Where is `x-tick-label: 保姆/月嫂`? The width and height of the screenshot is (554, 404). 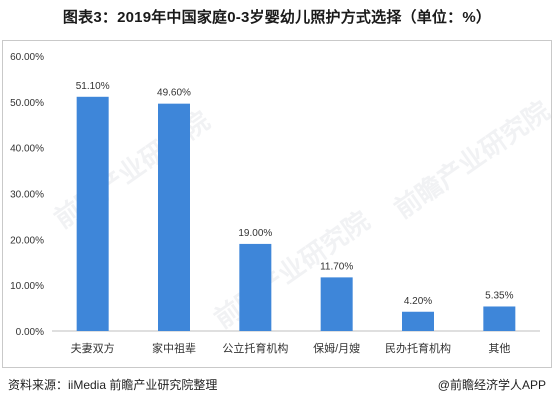
x-tick-label: 保姆/月嫂 is located at coordinates (336, 348).